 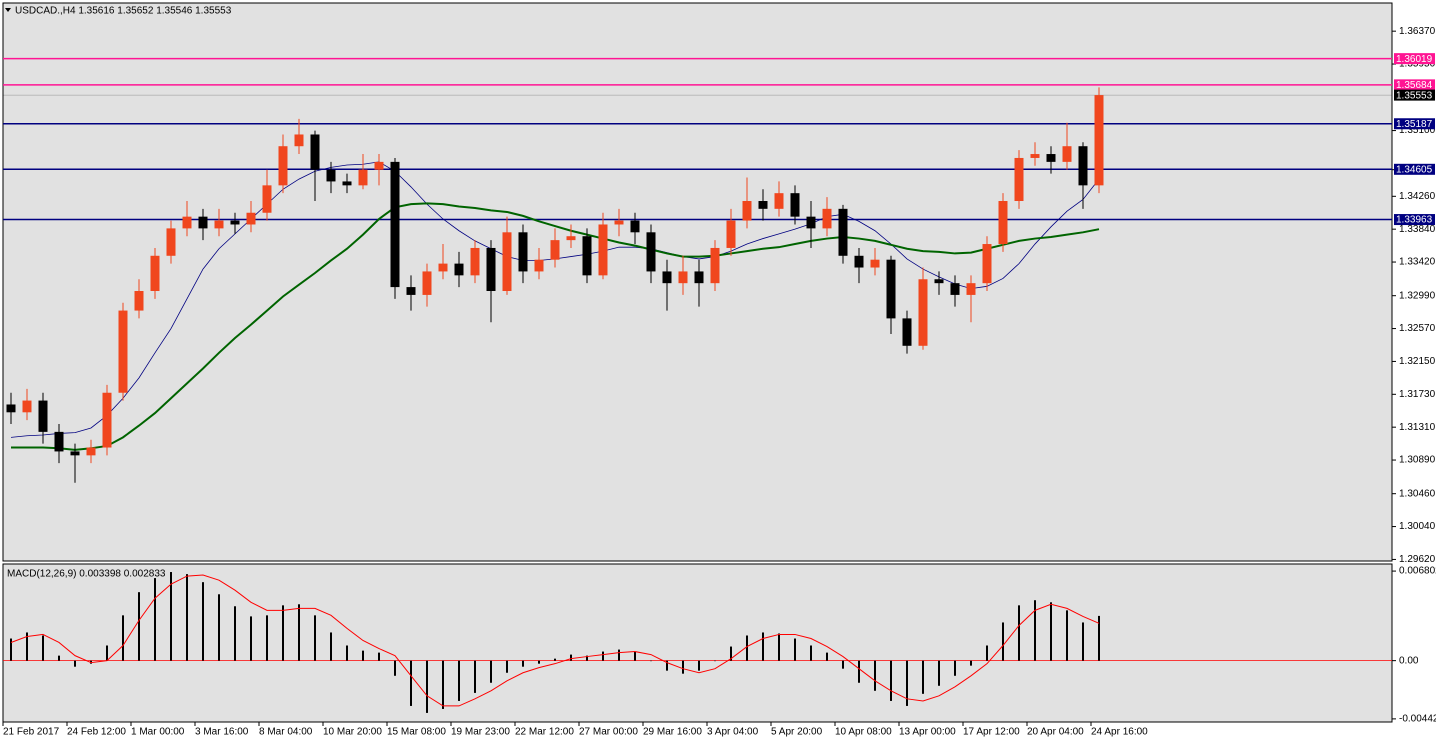 I want to click on x-tick-label: 24 Apr 16:00, so click(x=1119, y=732).